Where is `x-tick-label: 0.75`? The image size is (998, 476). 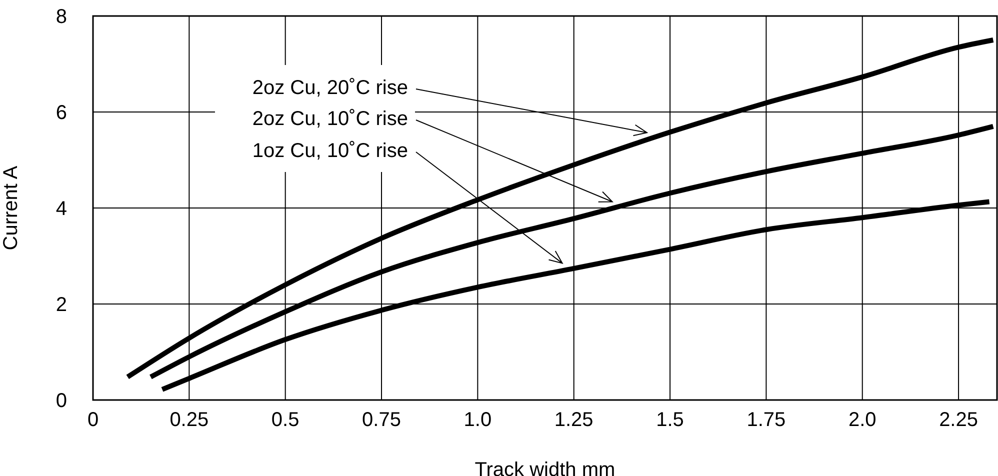
x-tick-label: 0.75 is located at coordinates (381, 420).